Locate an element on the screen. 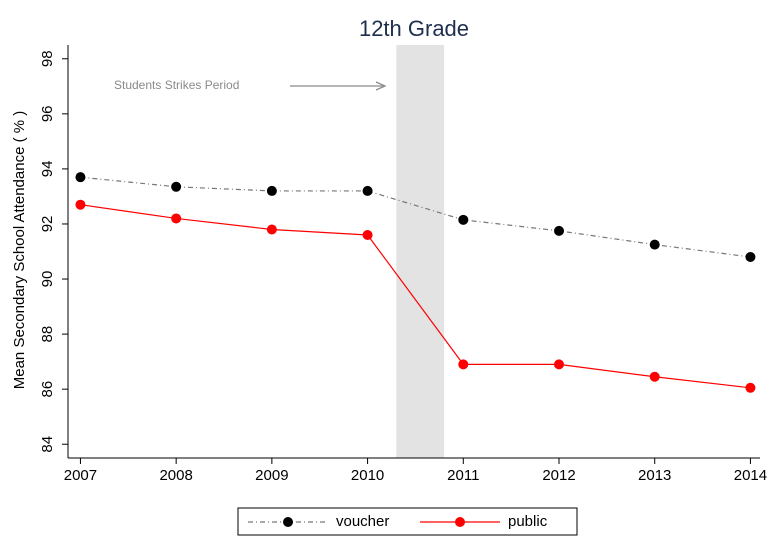 This screenshot has height=536, width=774. annotation: Students Strikes Period is located at coordinates (176, 85).